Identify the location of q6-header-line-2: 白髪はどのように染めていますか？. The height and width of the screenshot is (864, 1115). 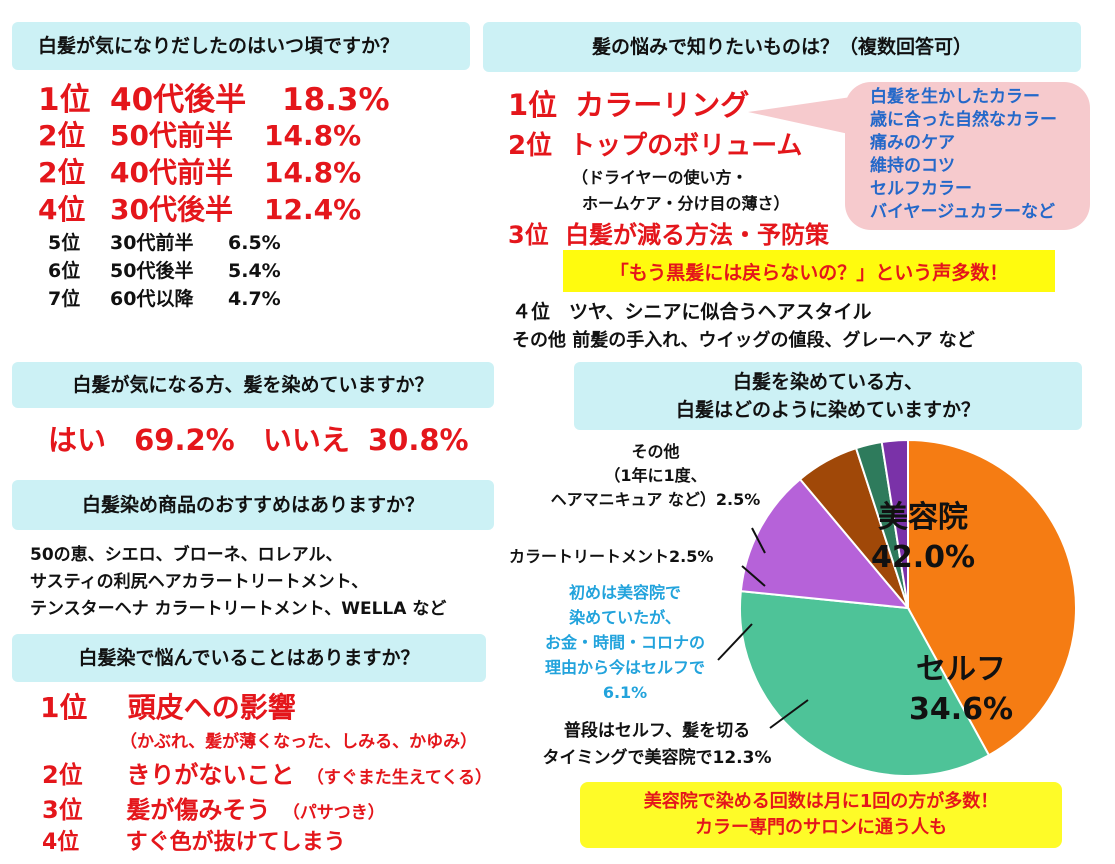
(827, 410).